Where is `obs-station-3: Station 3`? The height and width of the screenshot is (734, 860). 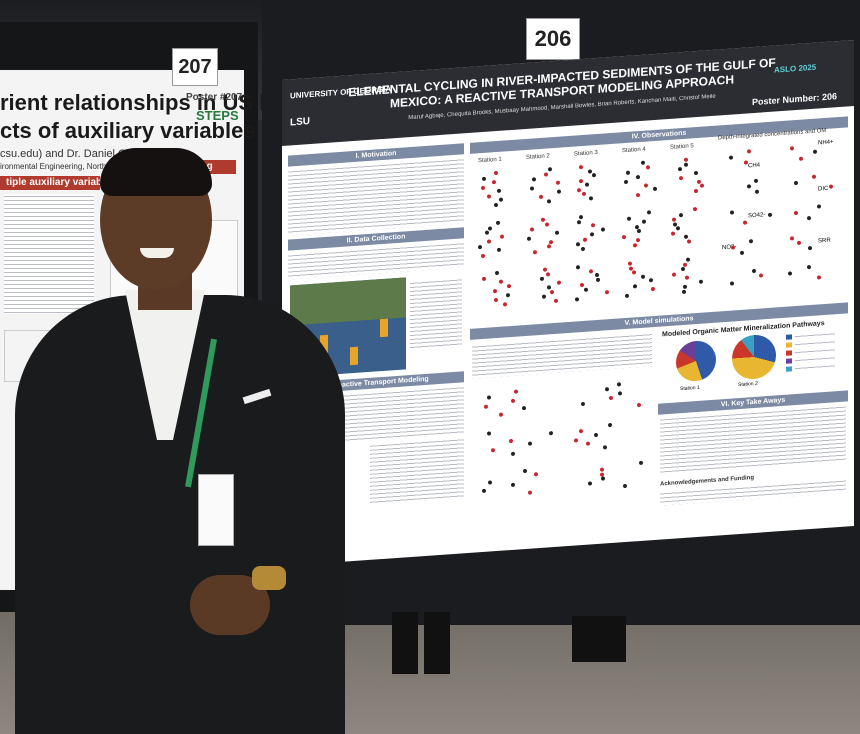 obs-station-3: Station 3 is located at coordinates (586, 153).